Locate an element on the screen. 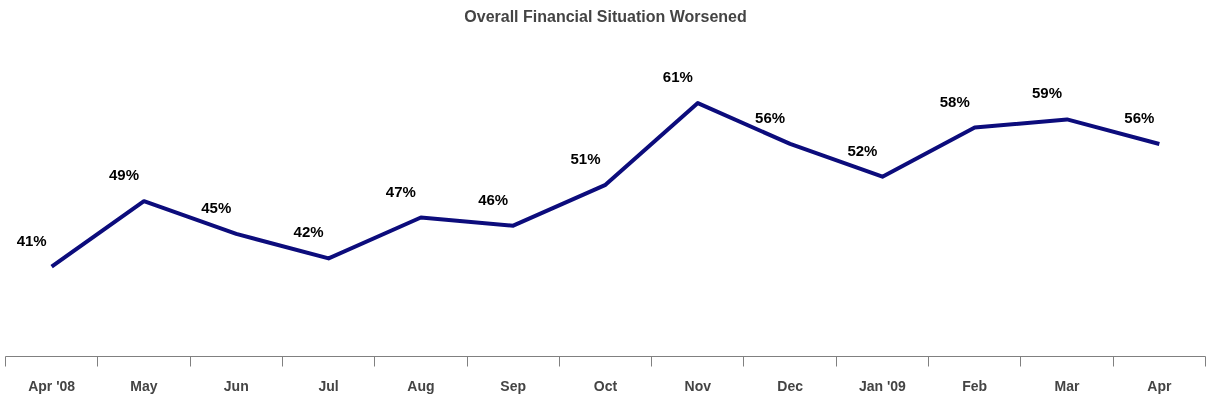 The height and width of the screenshot is (400, 1214). data-label: 52% is located at coordinates (862, 150).